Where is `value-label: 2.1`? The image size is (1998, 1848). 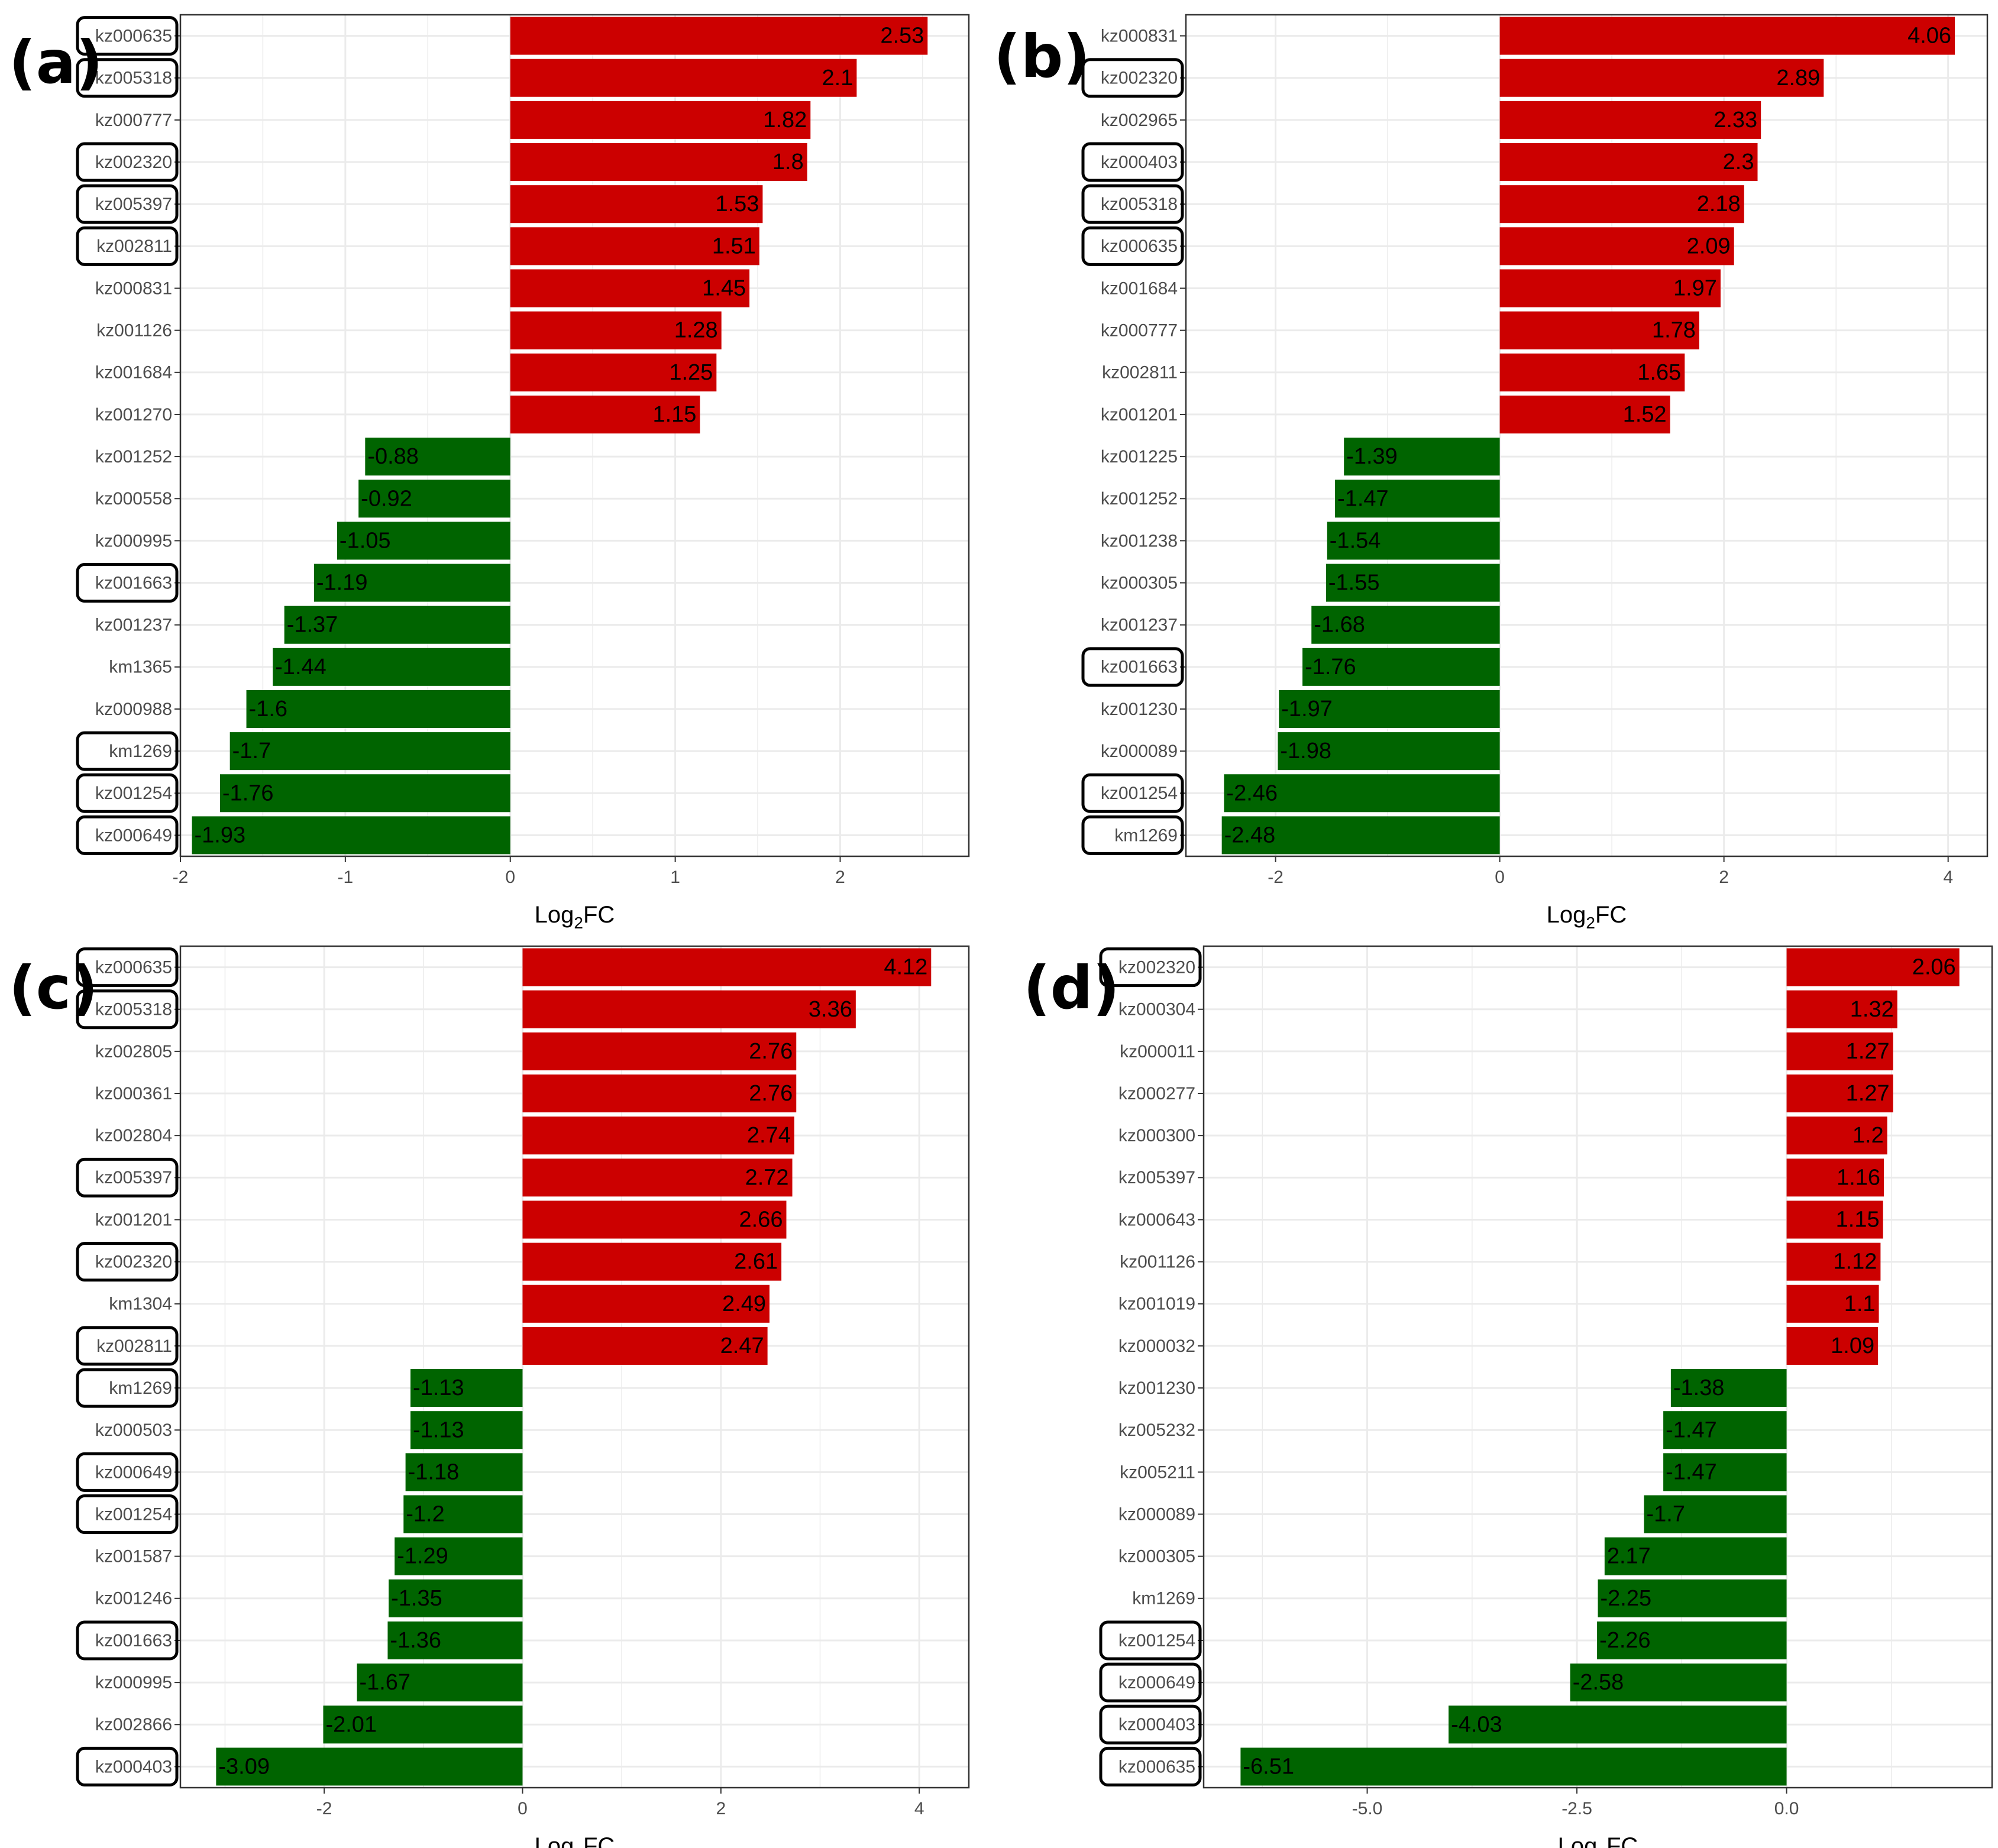
value-label: 2.1 is located at coordinates (837, 78).